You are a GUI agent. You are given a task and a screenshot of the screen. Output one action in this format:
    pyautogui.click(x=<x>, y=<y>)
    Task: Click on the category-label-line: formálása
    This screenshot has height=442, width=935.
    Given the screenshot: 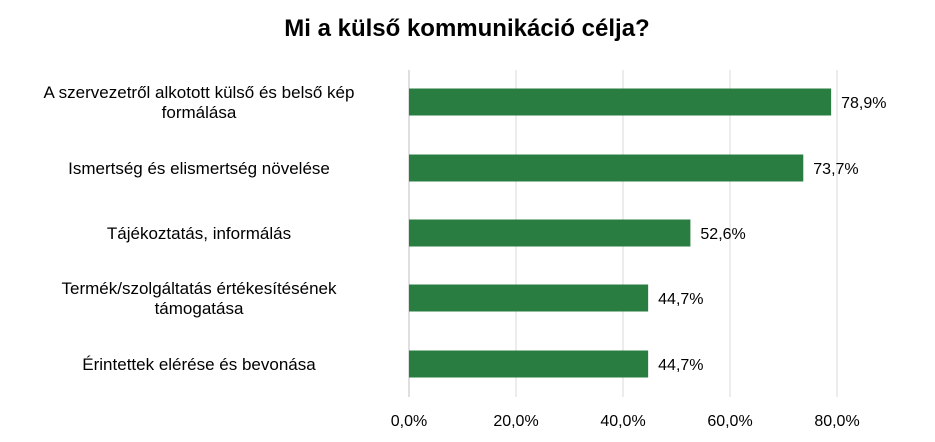 What is the action you would take?
    pyautogui.click(x=199, y=112)
    